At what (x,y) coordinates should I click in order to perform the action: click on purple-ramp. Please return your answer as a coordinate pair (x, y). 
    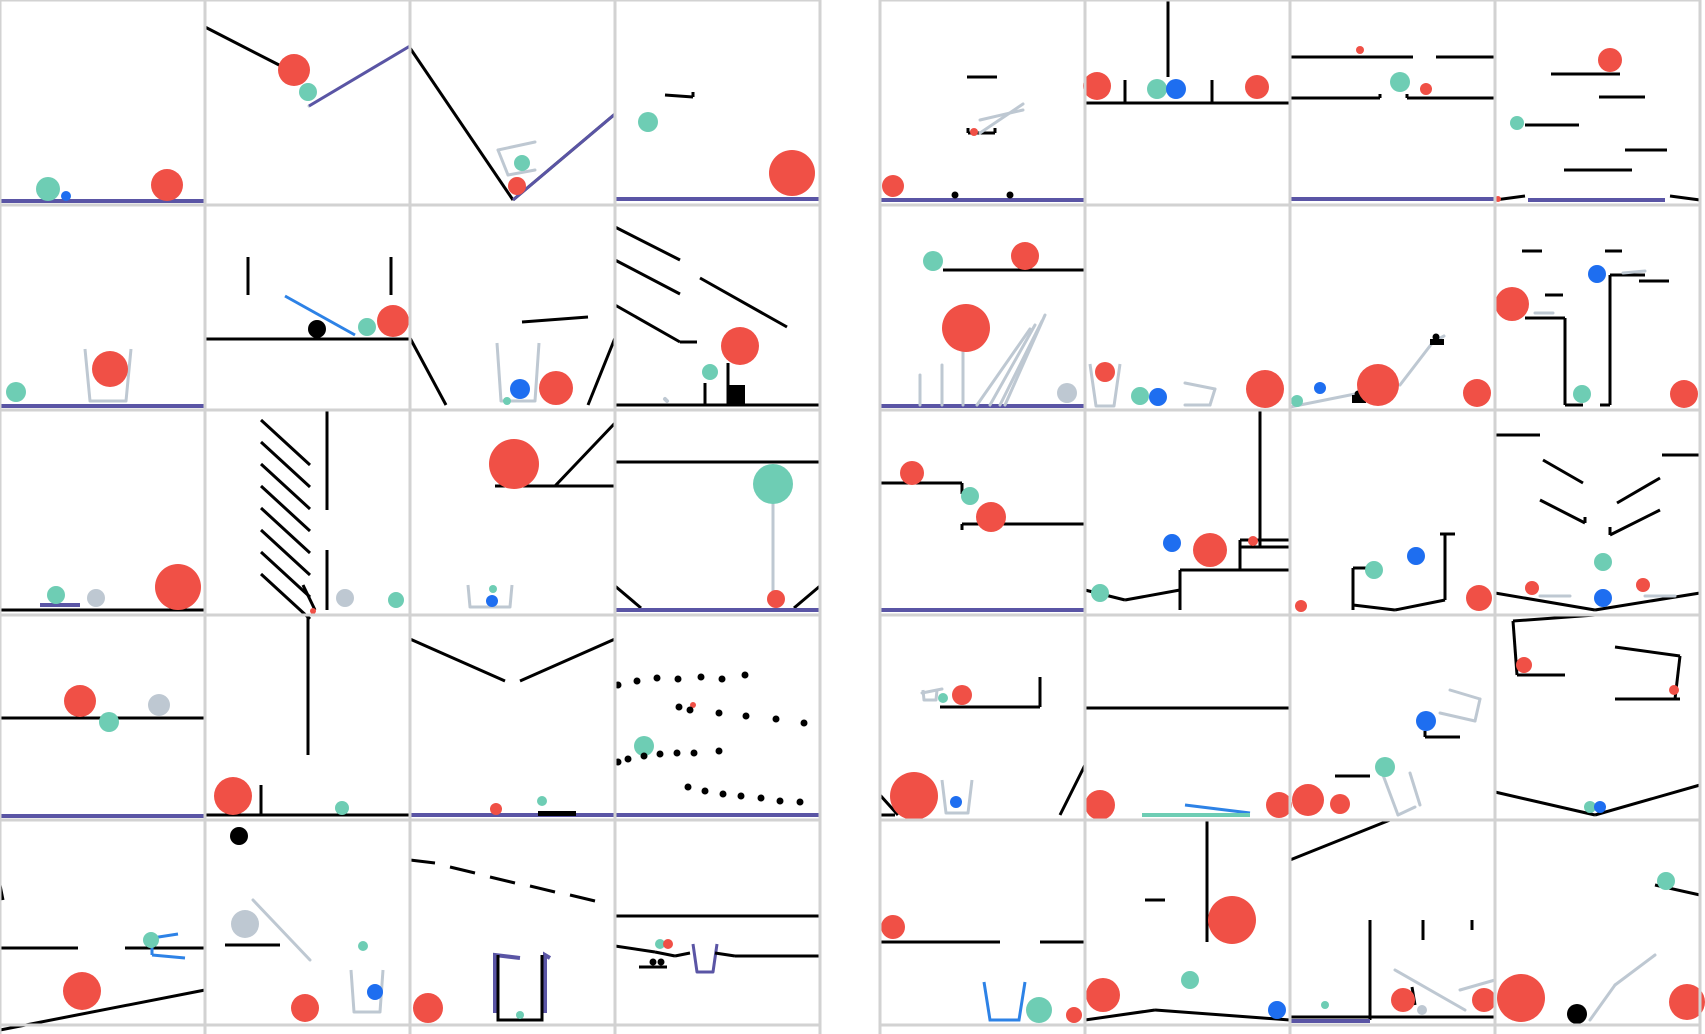
    Looking at the image, I should click on (564, 157).